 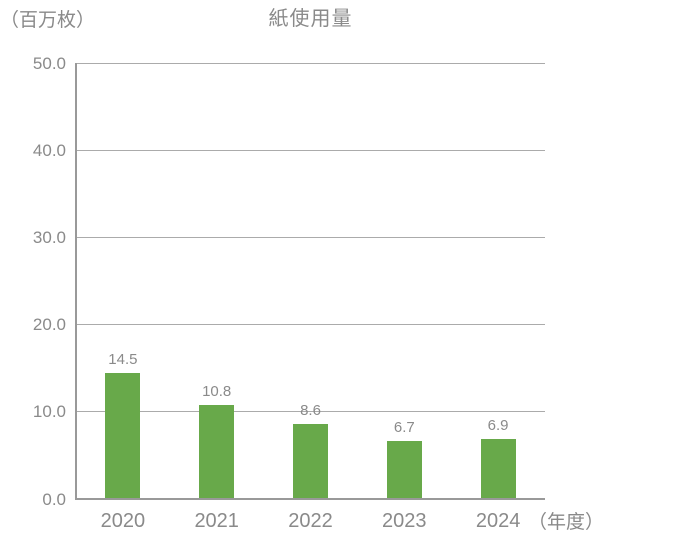 I want to click on y-axis-line, so click(x=76, y=281).